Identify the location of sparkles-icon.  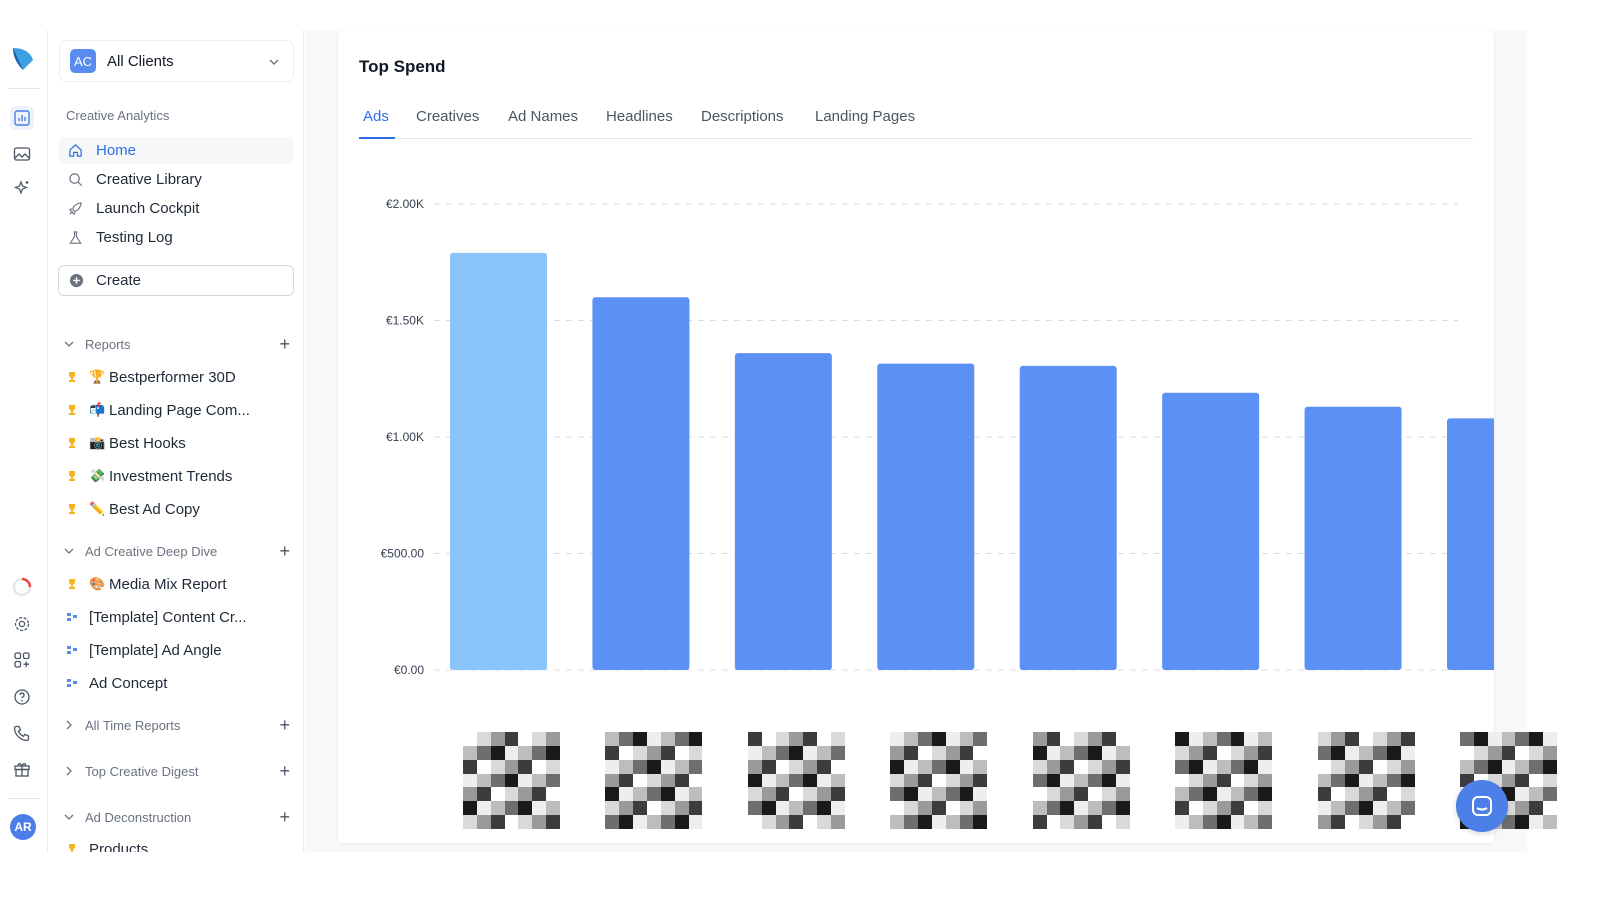
(22, 188).